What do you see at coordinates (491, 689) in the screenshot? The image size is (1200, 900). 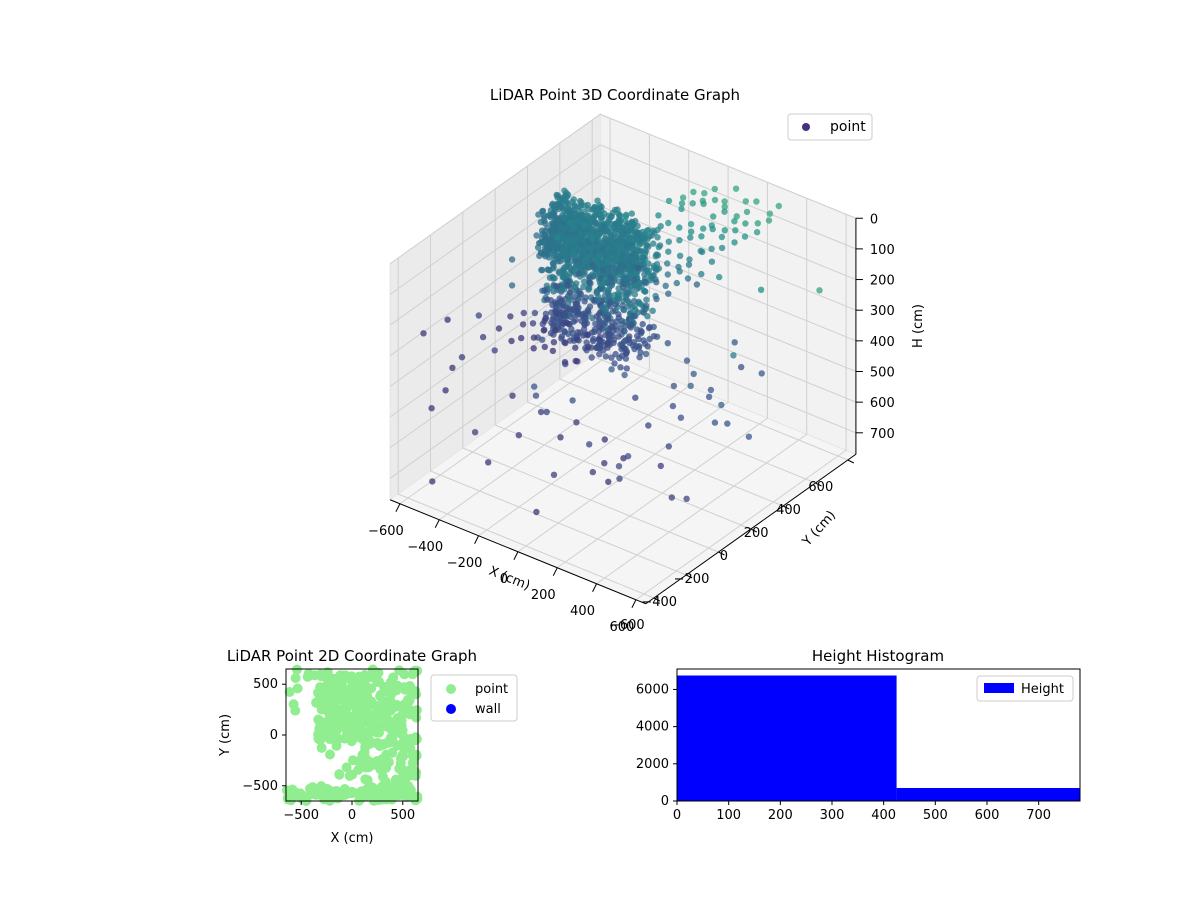 I see `legend-label-point-2d: point` at bounding box center [491, 689].